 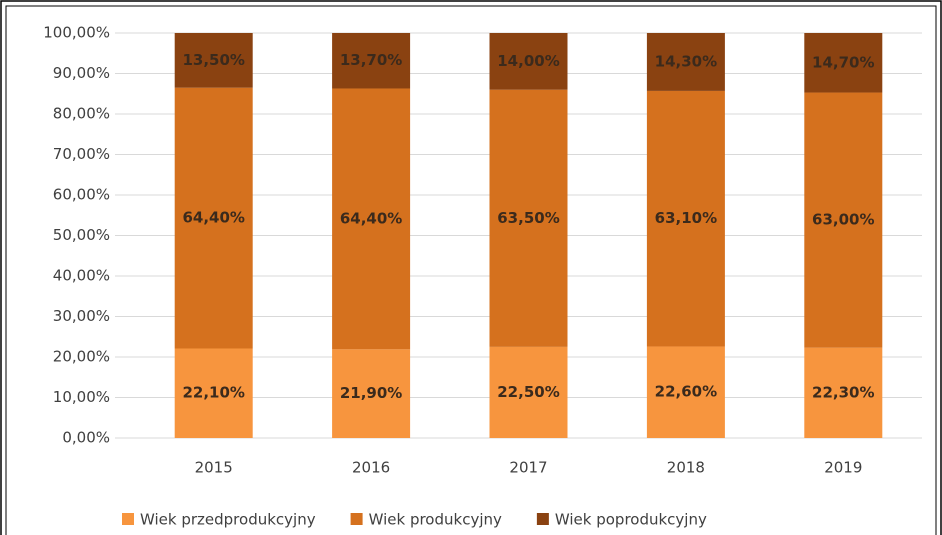 I want to click on value-label: 22,30%, so click(x=843, y=392).